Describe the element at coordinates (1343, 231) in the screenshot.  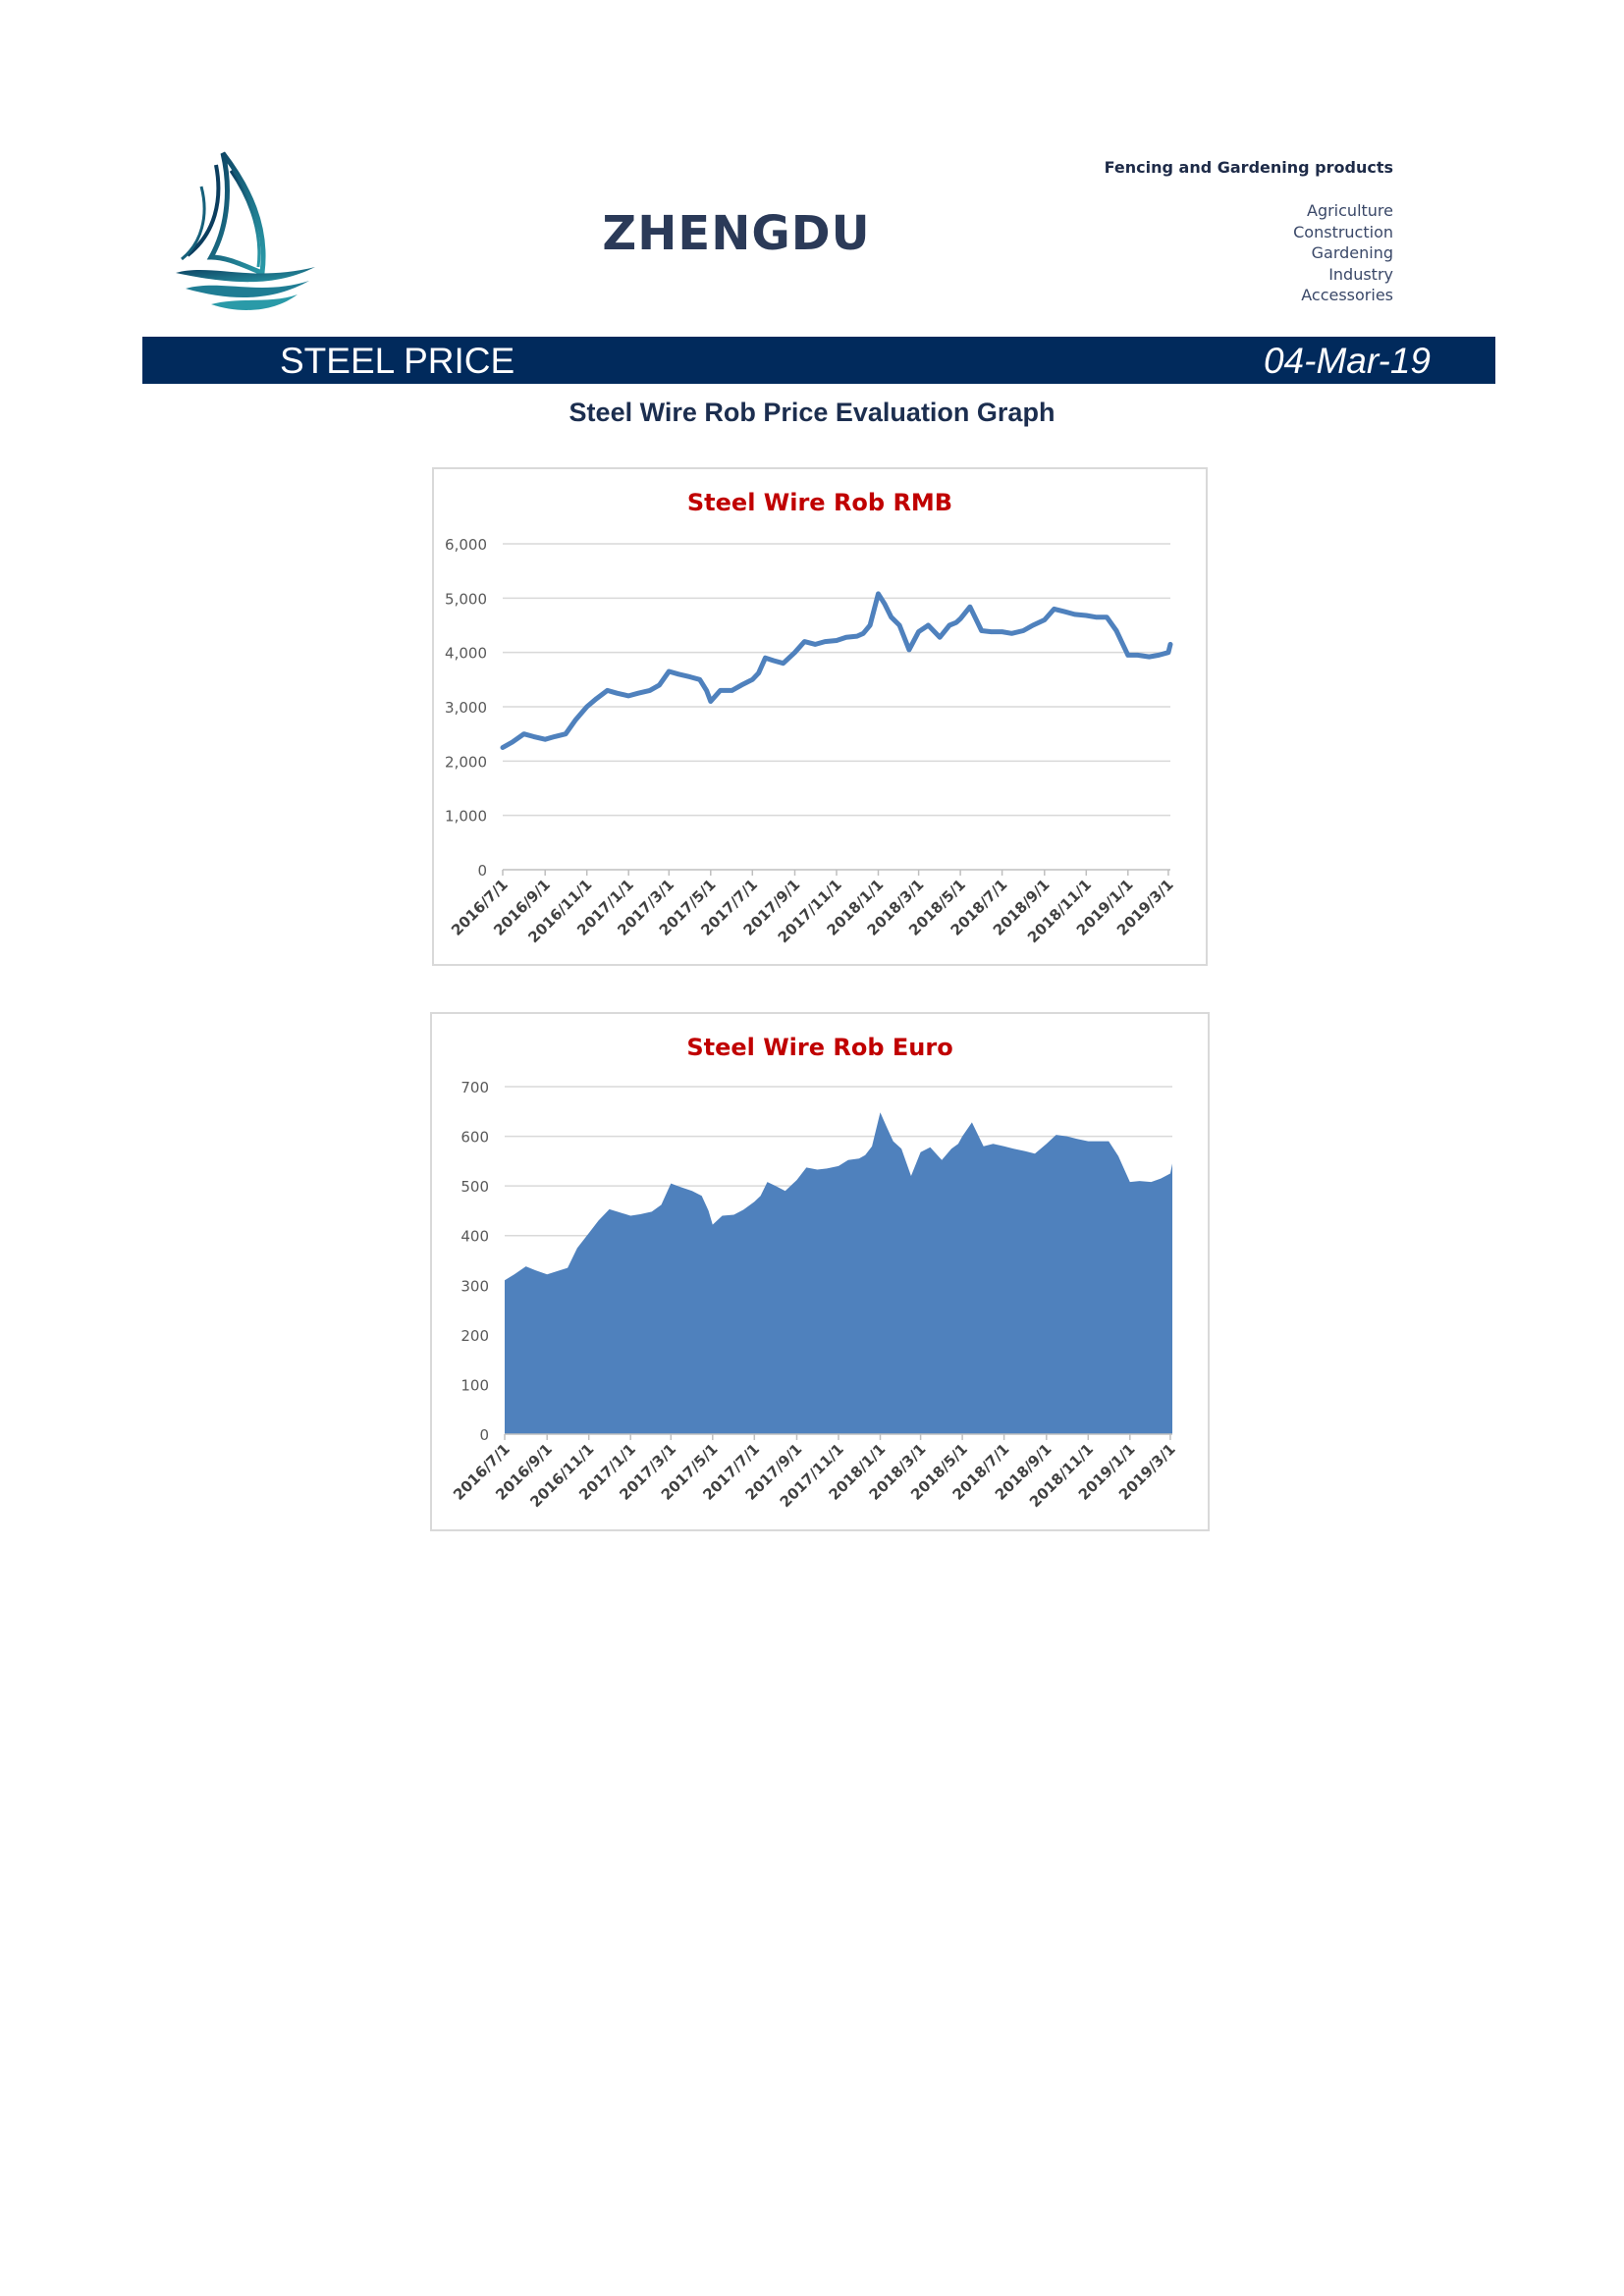
I see `category-item: Construction` at that location.